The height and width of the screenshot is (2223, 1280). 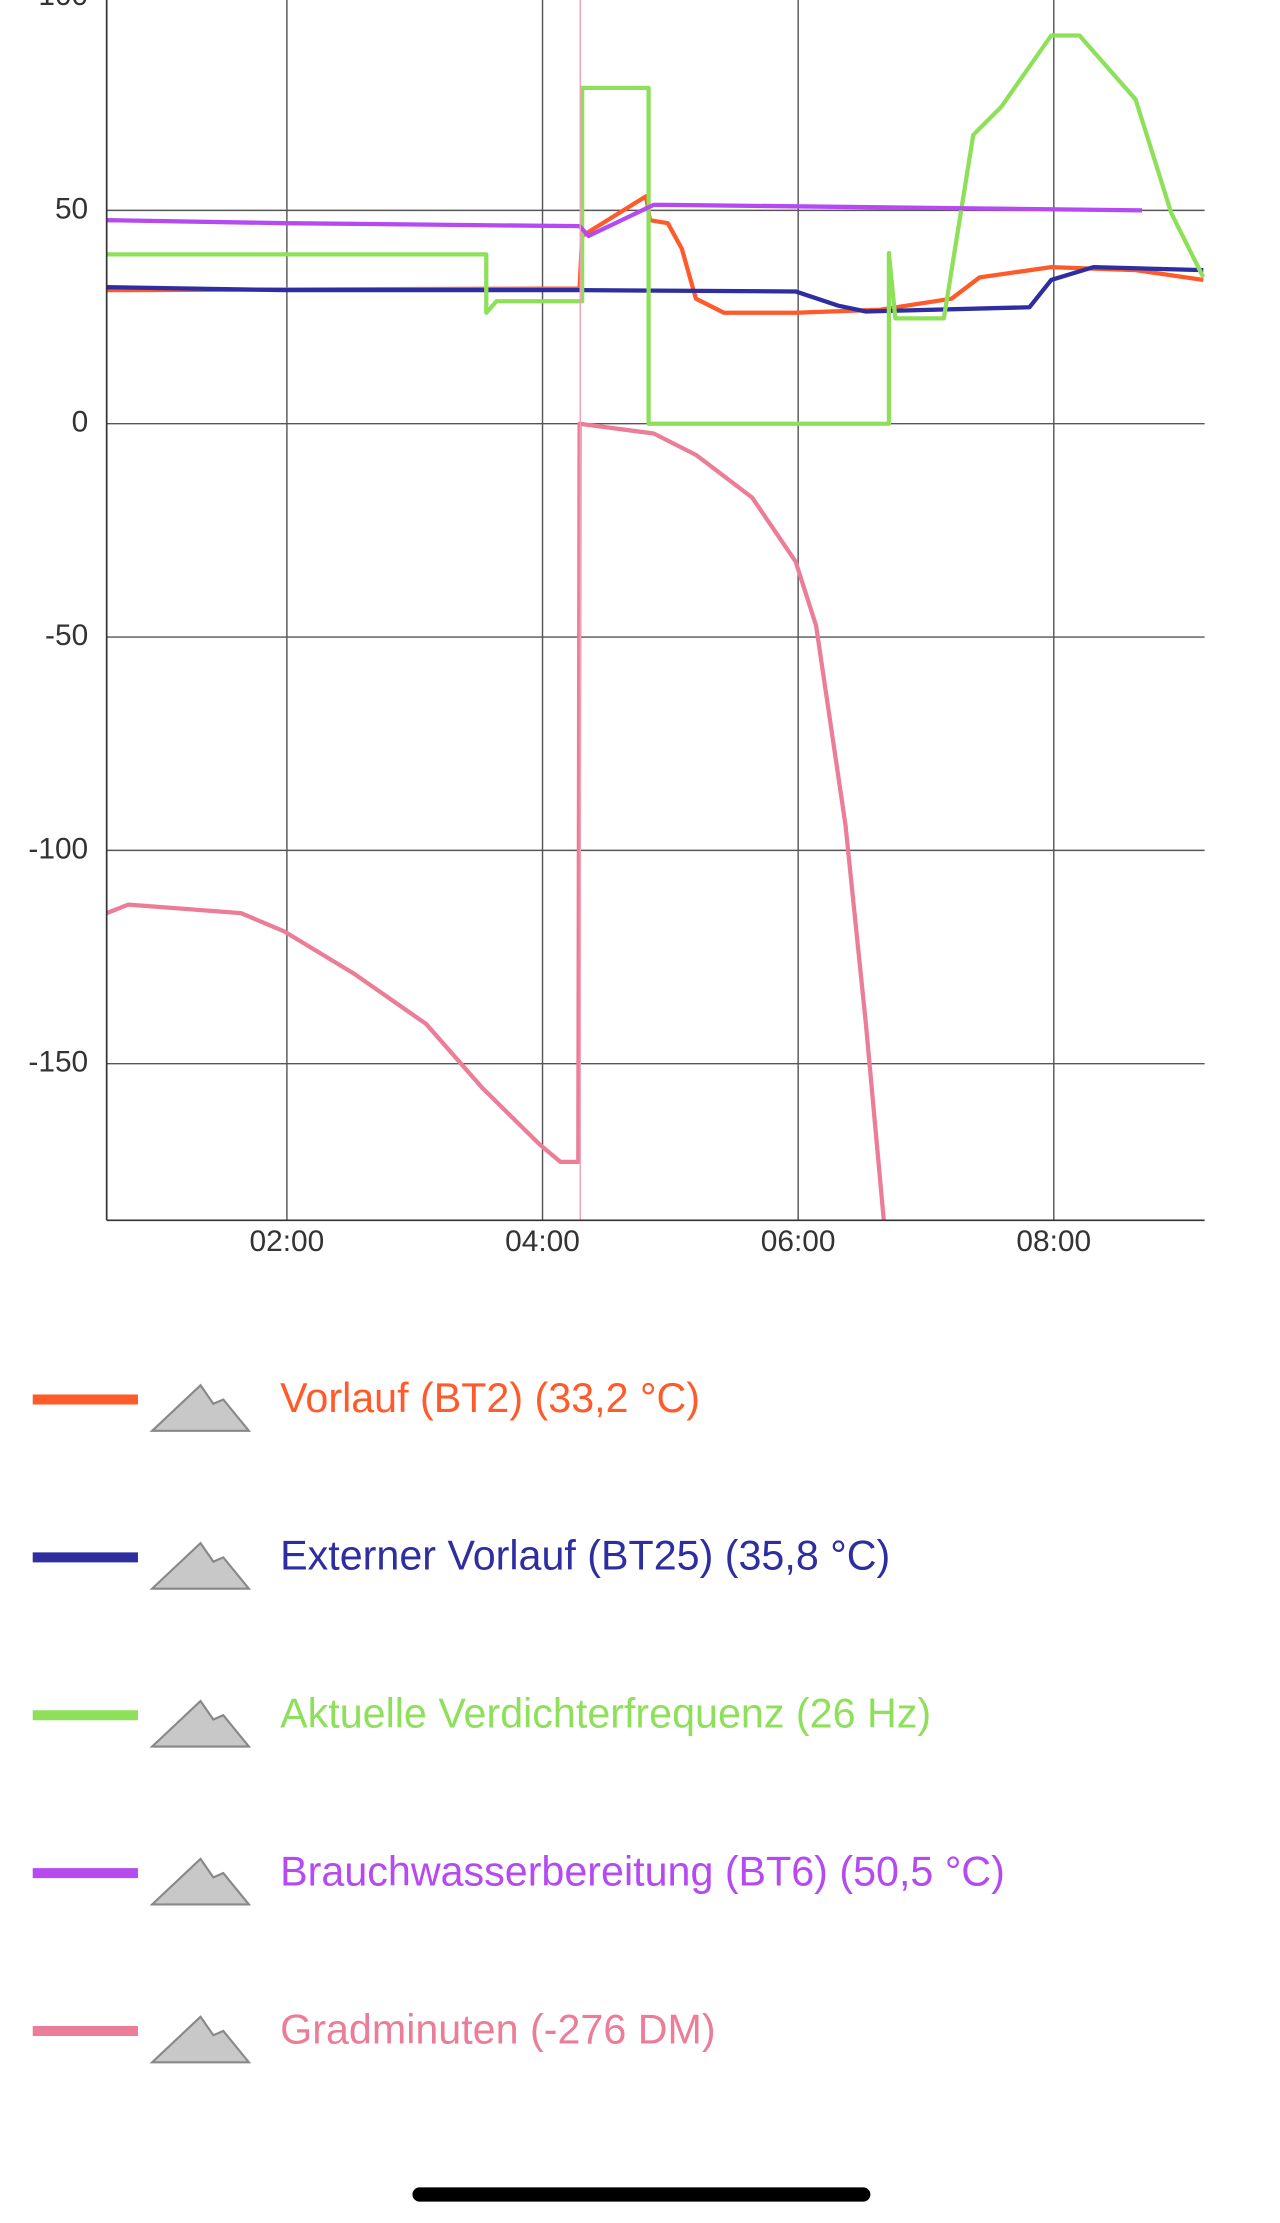 I want to click on legend-label: Brauchwasserbereitung (BT6) (50,5 °C), so click(x=642, y=1871).